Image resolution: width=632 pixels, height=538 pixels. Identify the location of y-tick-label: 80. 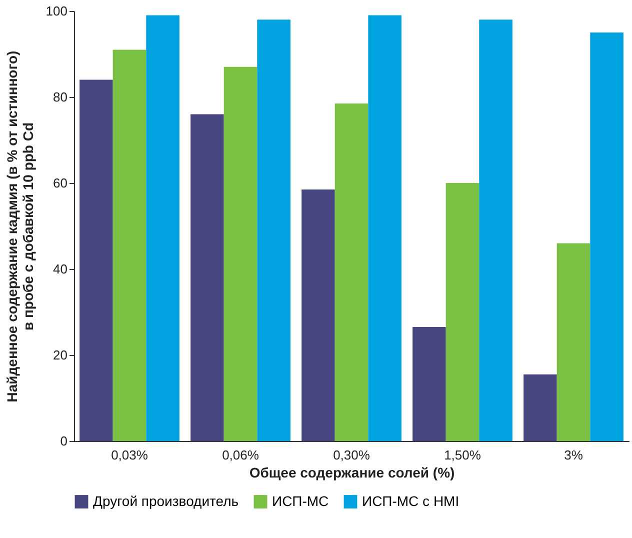
(60, 97).